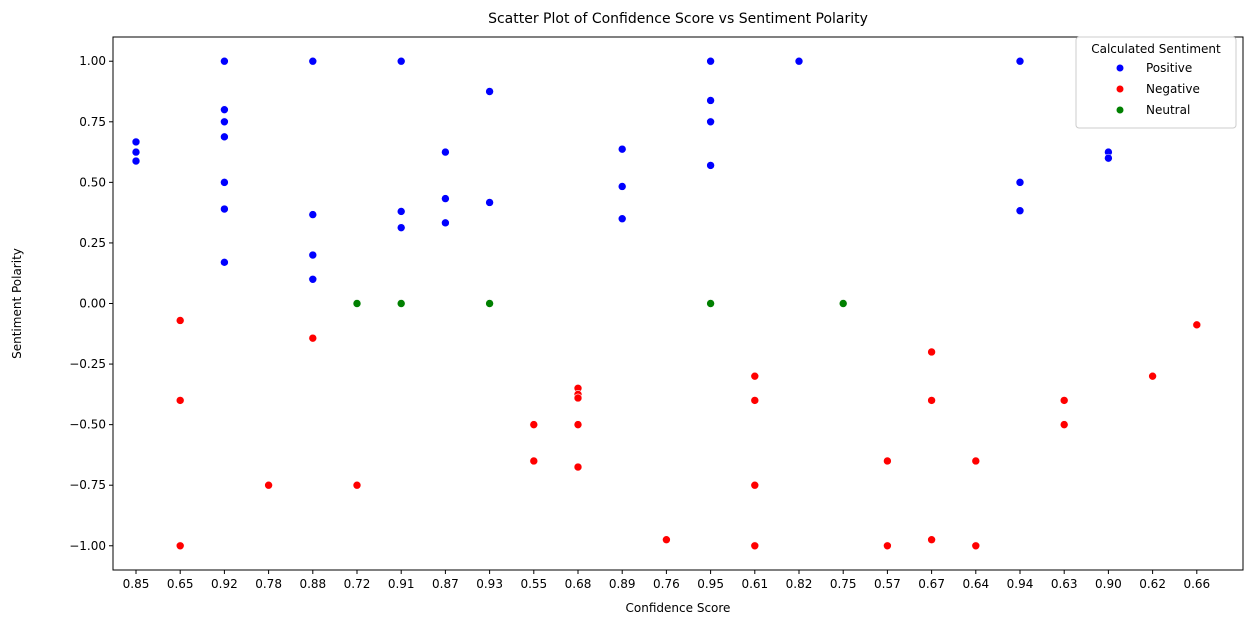 The image size is (1254, 624). What do you see at coordinates (1156, 49) in the screenshot?
I see `legend-title: Calculated Sentiment` at bounding box center [1156, 49].